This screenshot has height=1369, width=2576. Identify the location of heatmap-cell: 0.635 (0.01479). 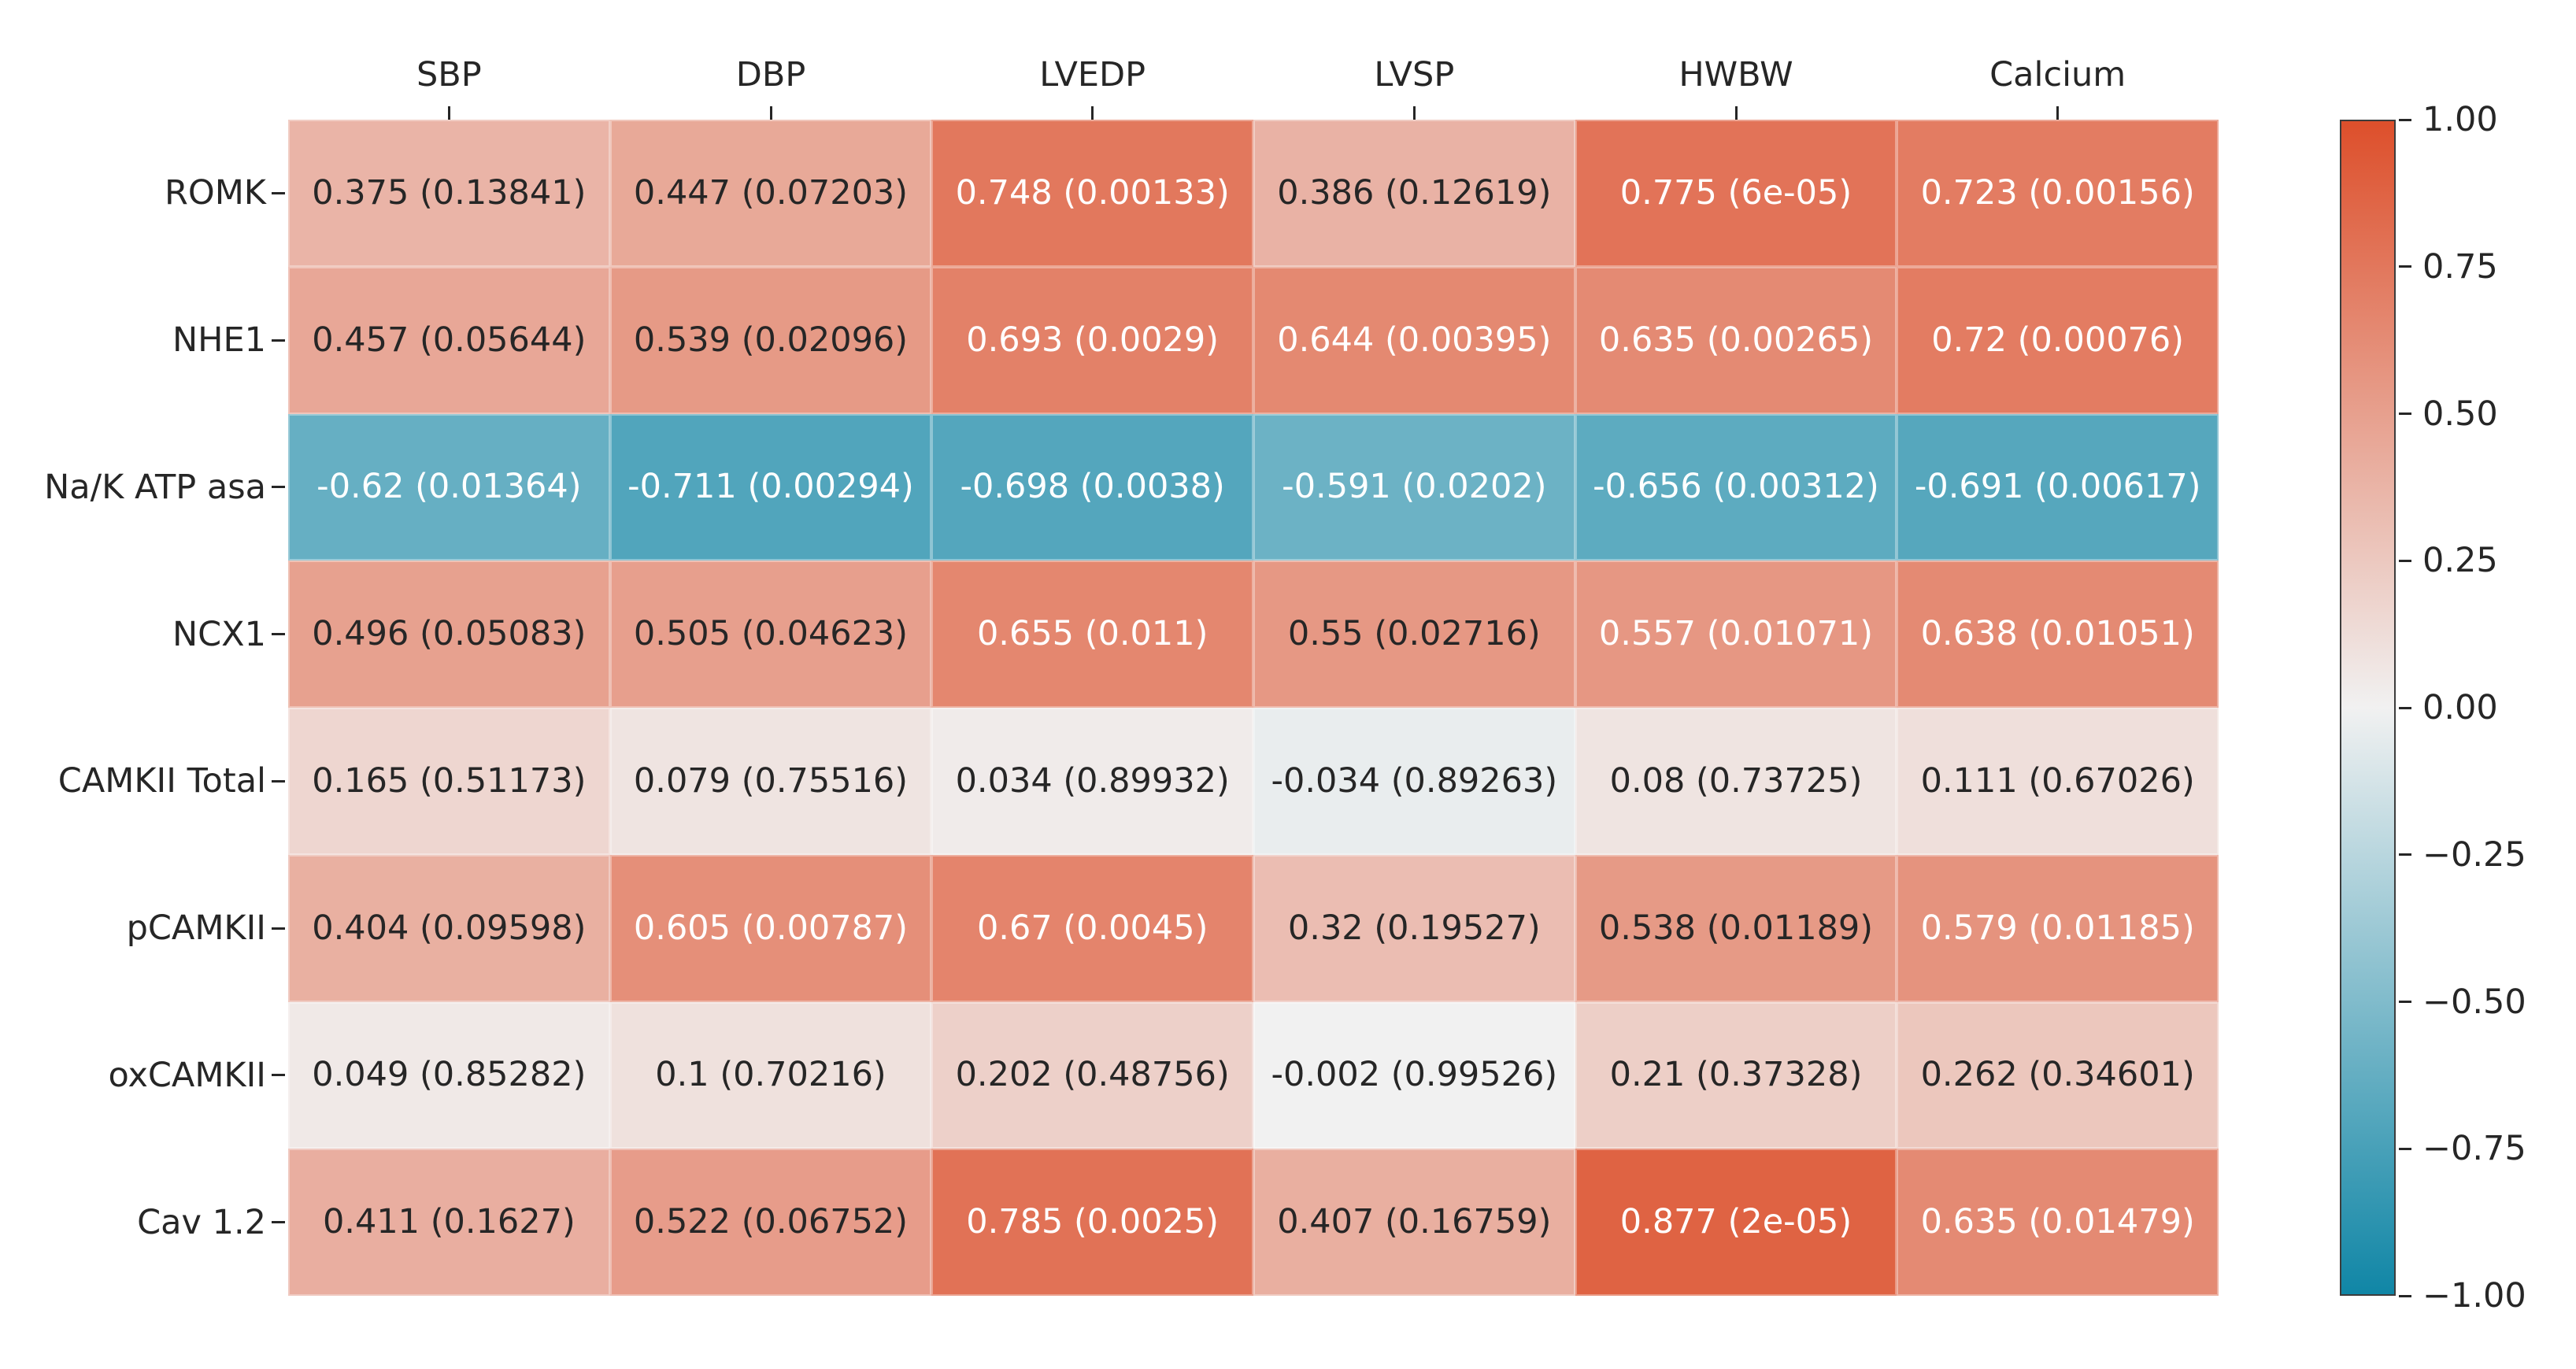
(2058, 1222).